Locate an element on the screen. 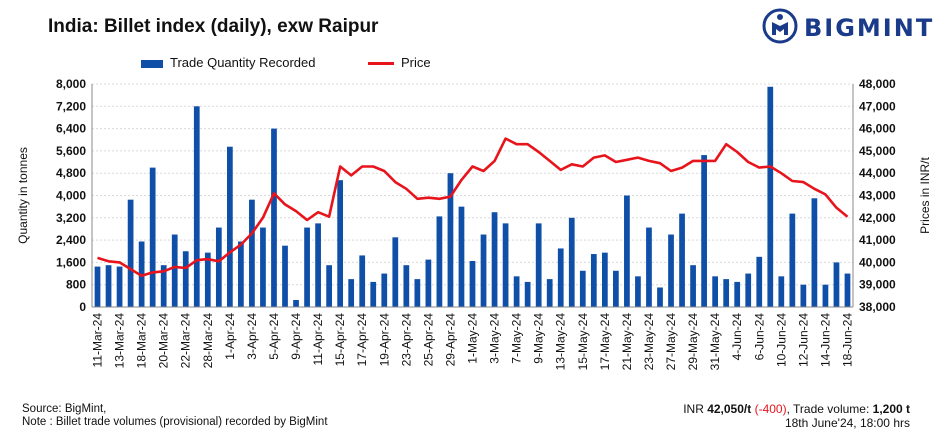 The width and height of the screenshot is (942, 444). y2-tick-label: 39,000 is located at coordinates (877, 285).